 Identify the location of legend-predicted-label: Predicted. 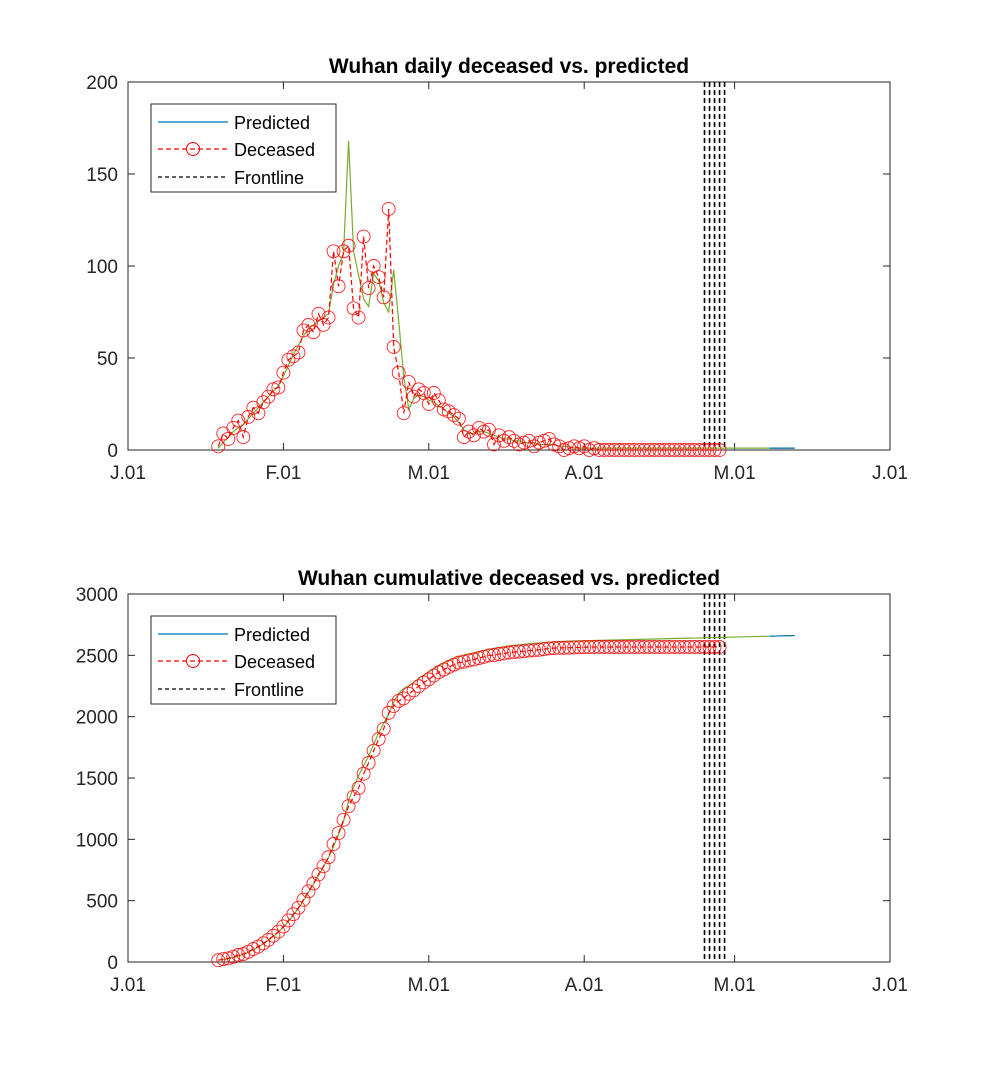
(272, 123).